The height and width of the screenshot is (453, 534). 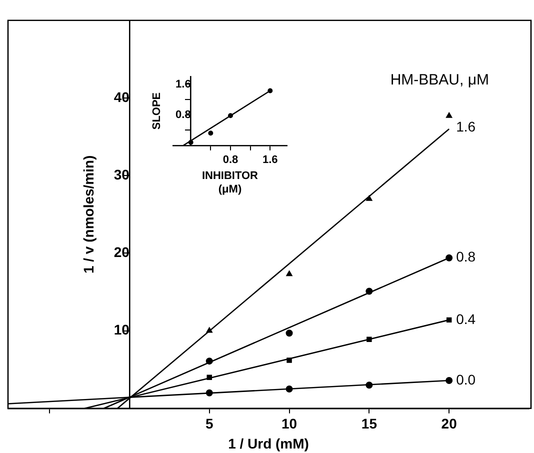 What do you see at coordinates (439, 80) in the screenshot?
I see `legend-title: HM-BBAU, μM` at bounding box center [439, 80].